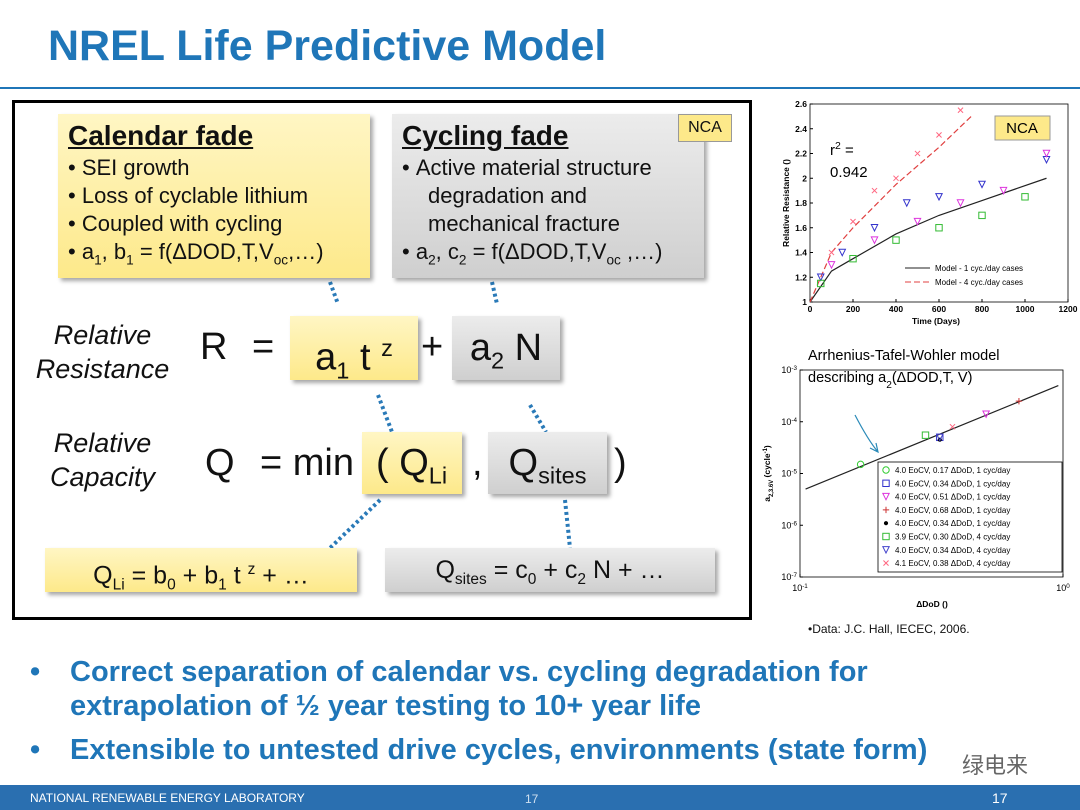  I want to click on eq: R, so click(214, 347).